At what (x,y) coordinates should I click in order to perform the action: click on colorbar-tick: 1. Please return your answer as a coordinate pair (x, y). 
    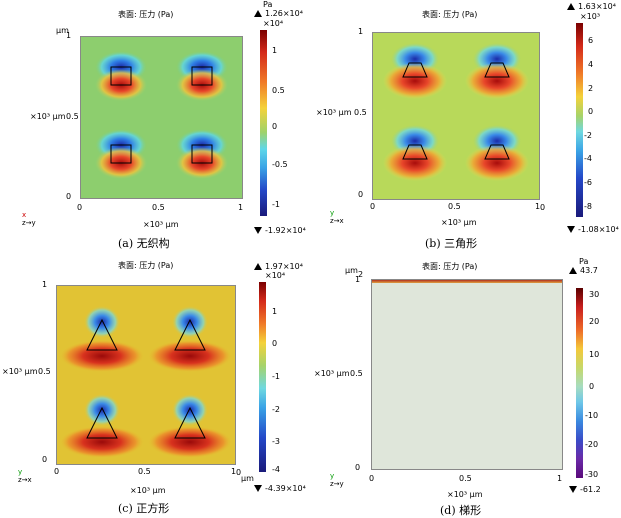
    Looking at the image, I should click on (275, 311).